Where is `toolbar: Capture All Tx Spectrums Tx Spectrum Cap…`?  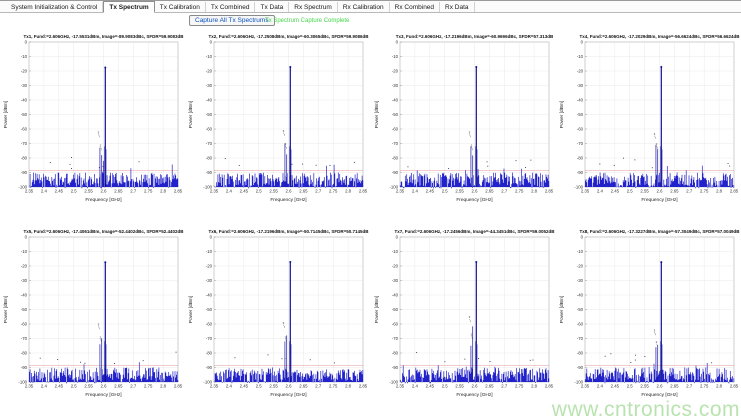
toolbar: Capture All Tx Spectrums Tx Spectrum Cap… is located at coordinates (370, 21).